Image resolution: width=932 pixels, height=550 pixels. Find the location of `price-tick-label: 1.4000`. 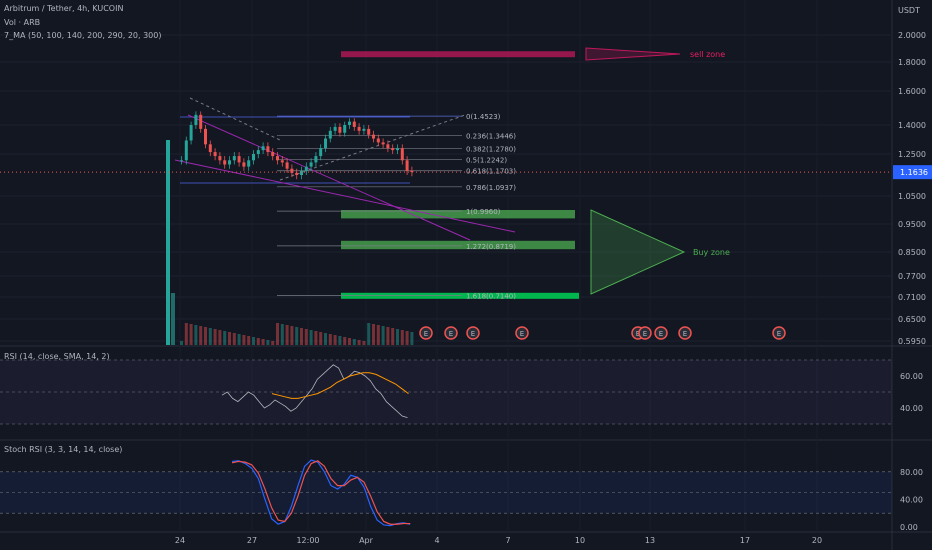

price-tick-label: 1.4000 is located at coordinates (912, 125).